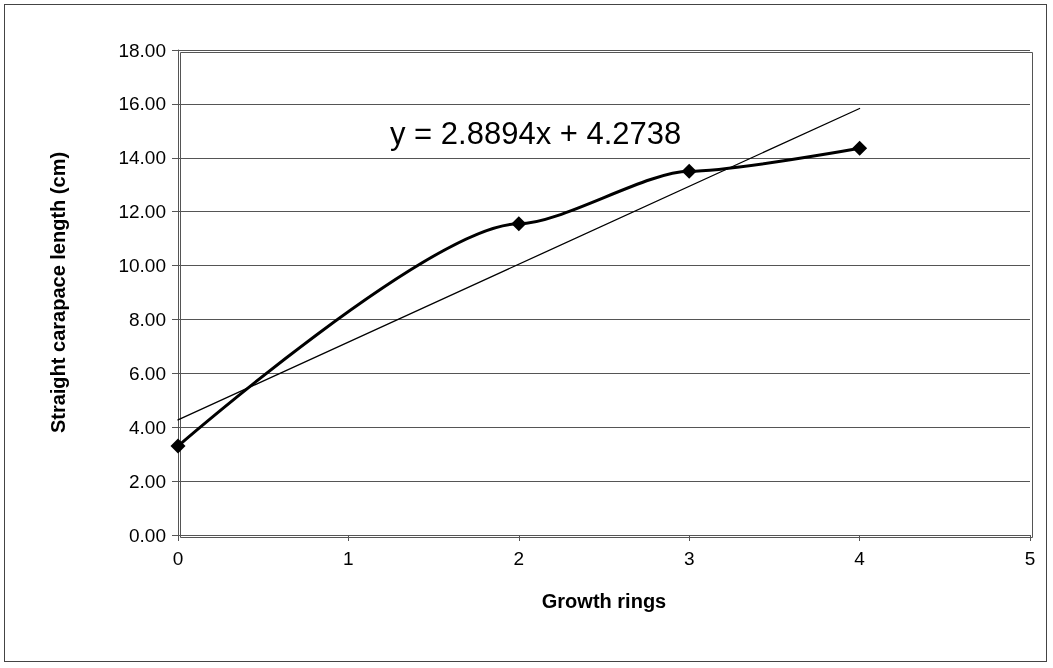  What do you see at coordinates (1030, 558) in the screenshot?
I see `x-tick-label: 5` at bounding box center [1030, 558].